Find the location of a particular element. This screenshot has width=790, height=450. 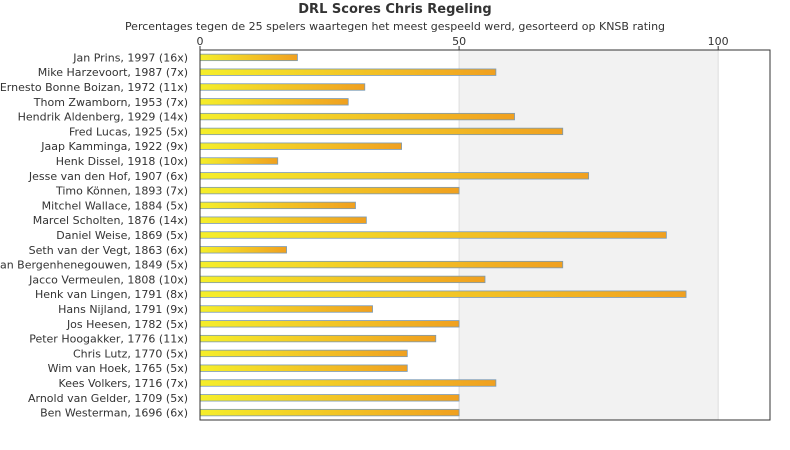

category-label: Fred Lucas, 1925 (5x) is located at coordinates (128, 131).